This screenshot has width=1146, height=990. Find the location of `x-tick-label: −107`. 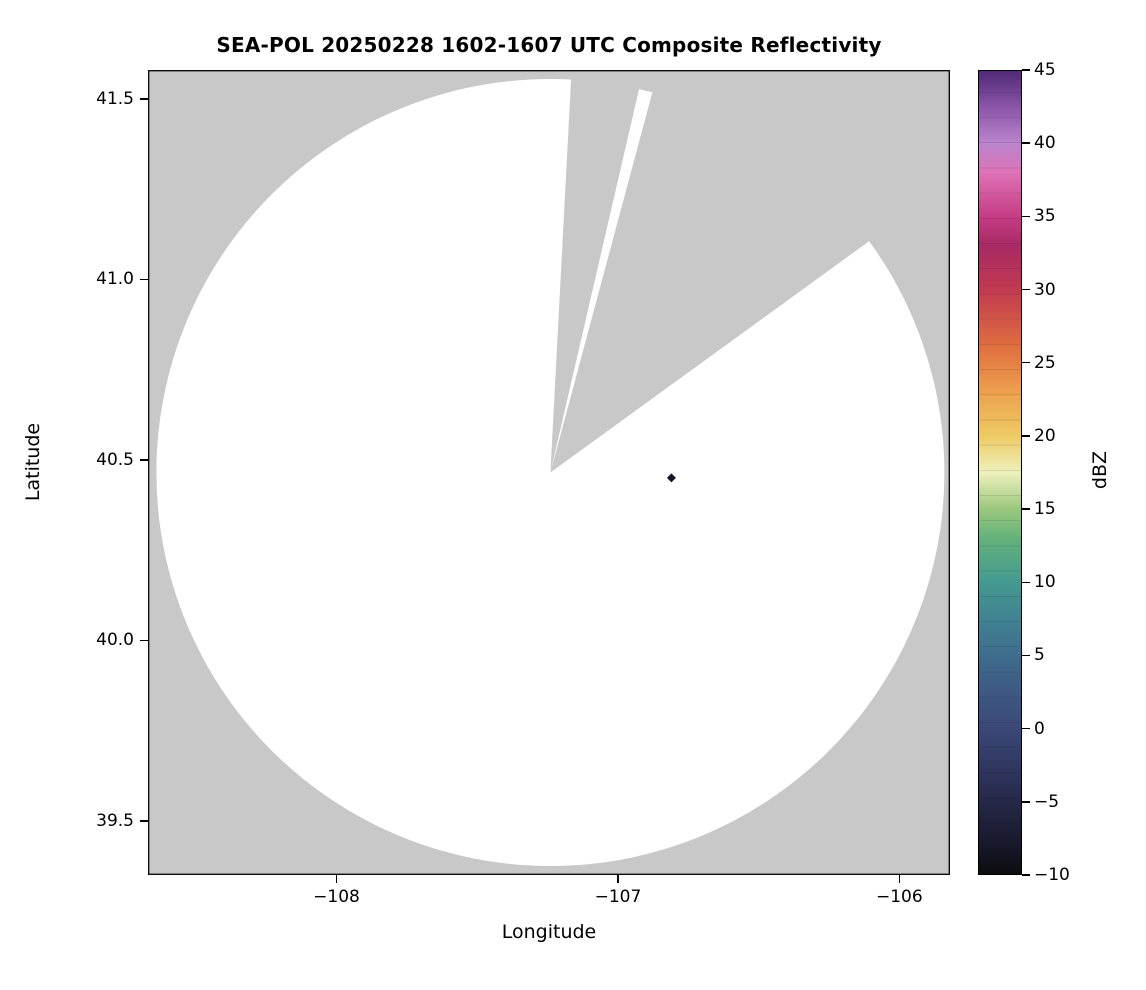

x-tick-label: −107 is located at coordinates (618, 897).